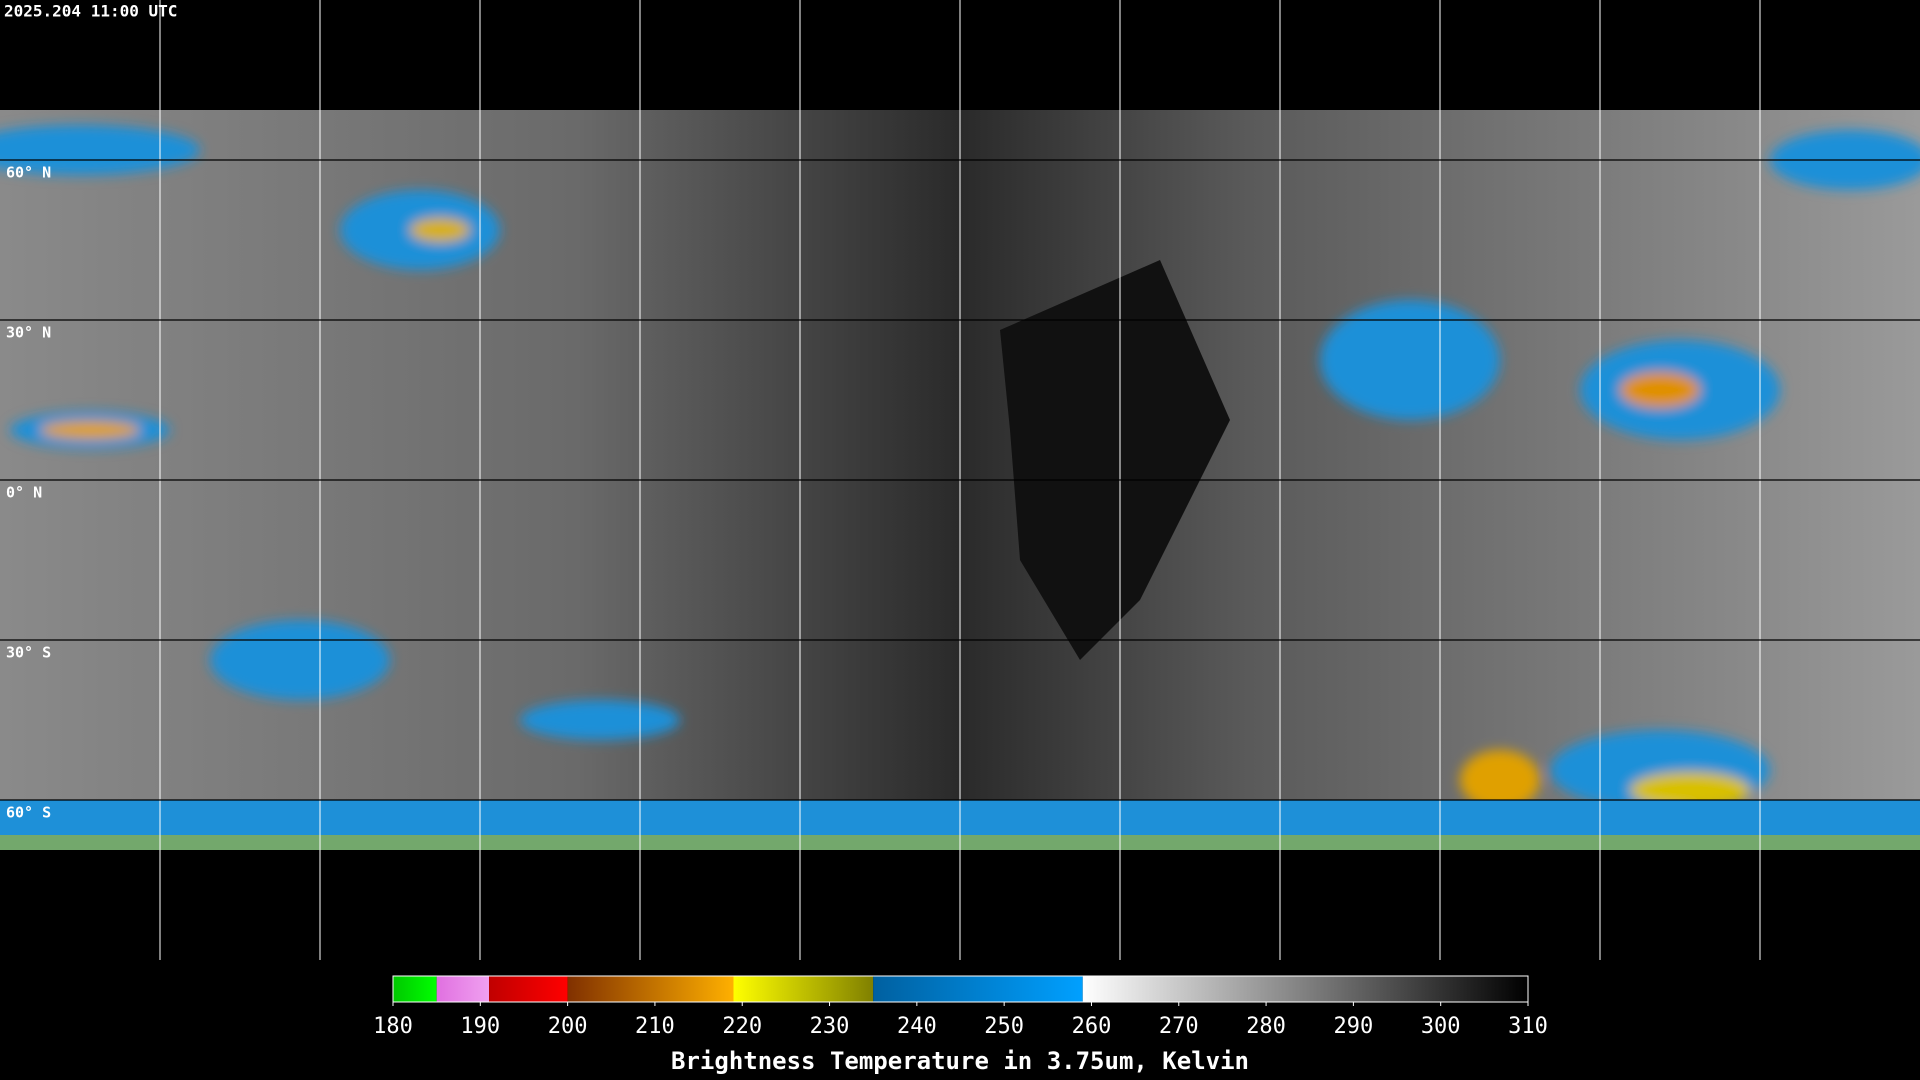 The image size is (1920, 1080). I want to click on colorbar-tick-label: 260, so click(1092, 1026).